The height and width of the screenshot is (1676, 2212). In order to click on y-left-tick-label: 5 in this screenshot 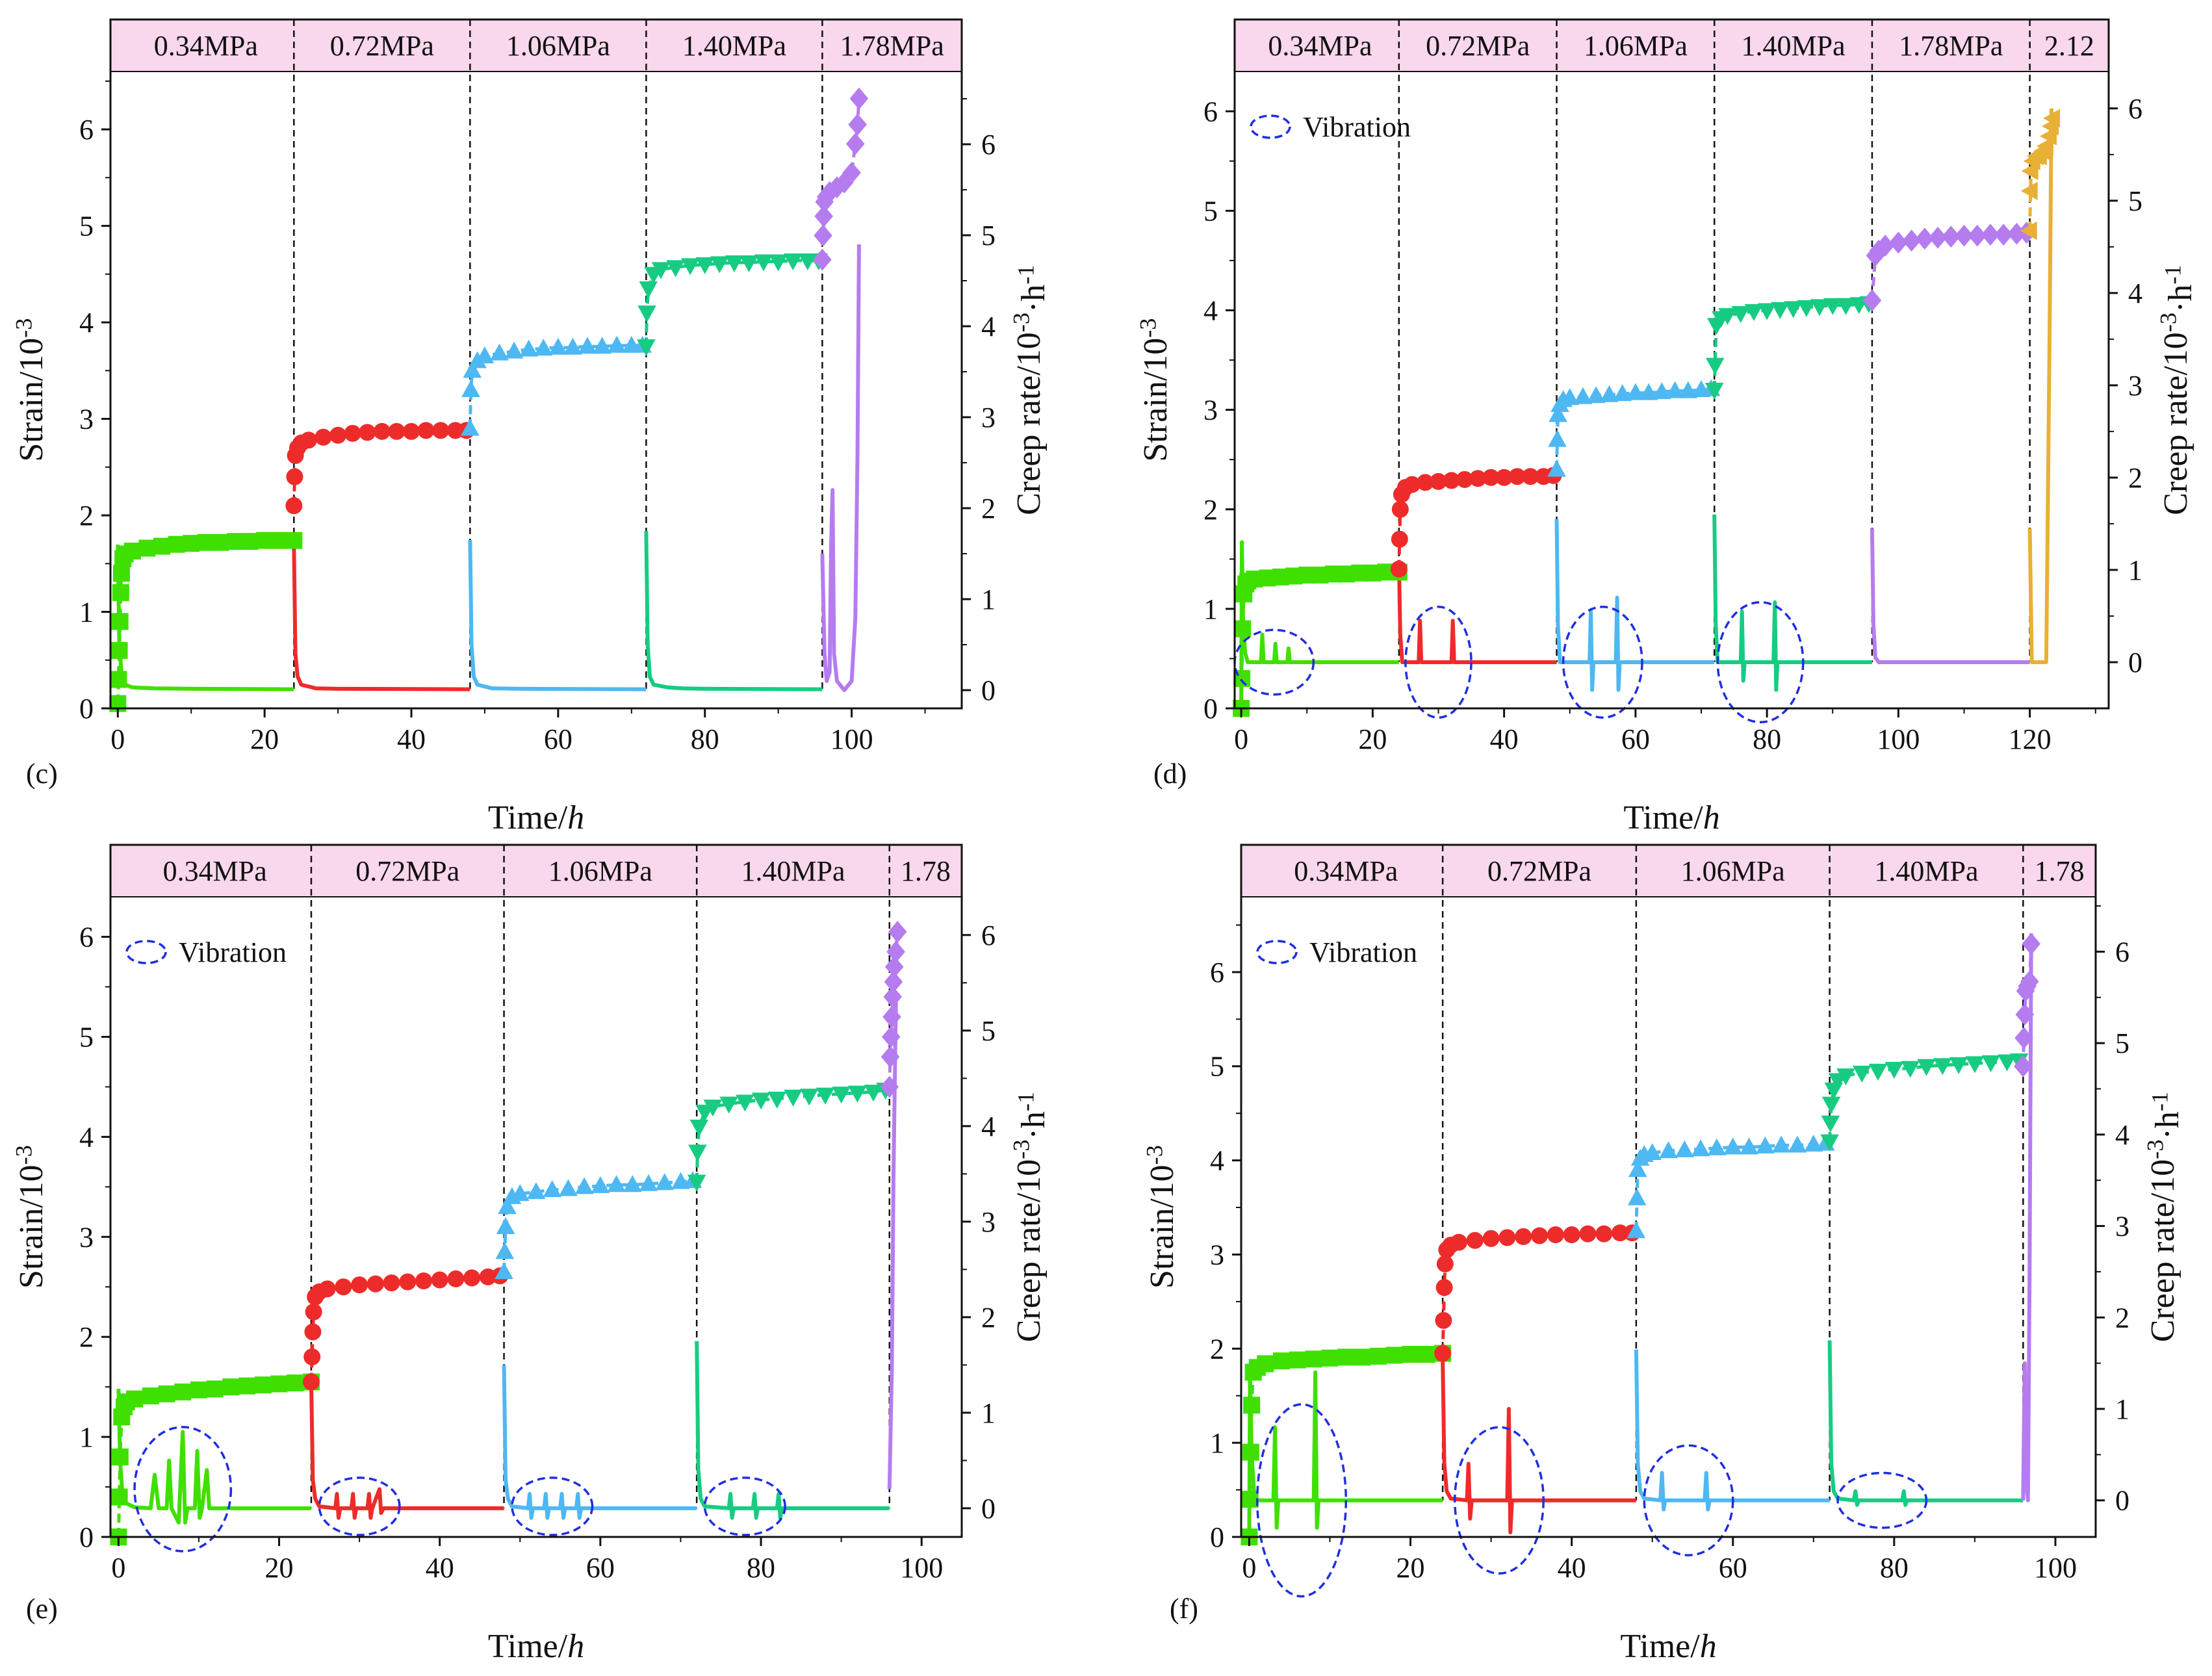, I will do `click(86, 1037)`.